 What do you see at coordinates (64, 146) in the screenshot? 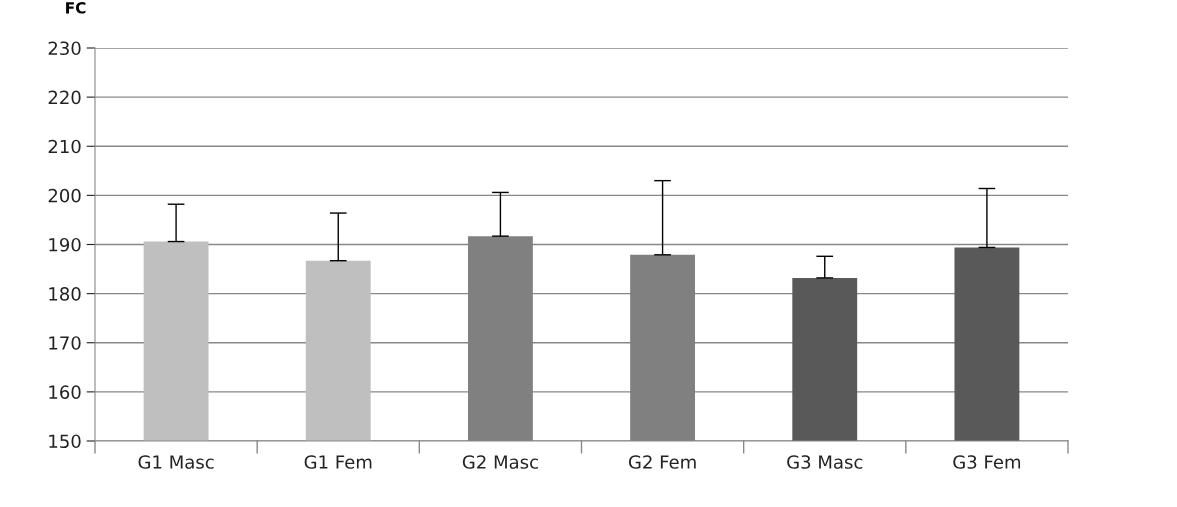
I see `y-tick-label: 210` at bounding box center [64, 146].